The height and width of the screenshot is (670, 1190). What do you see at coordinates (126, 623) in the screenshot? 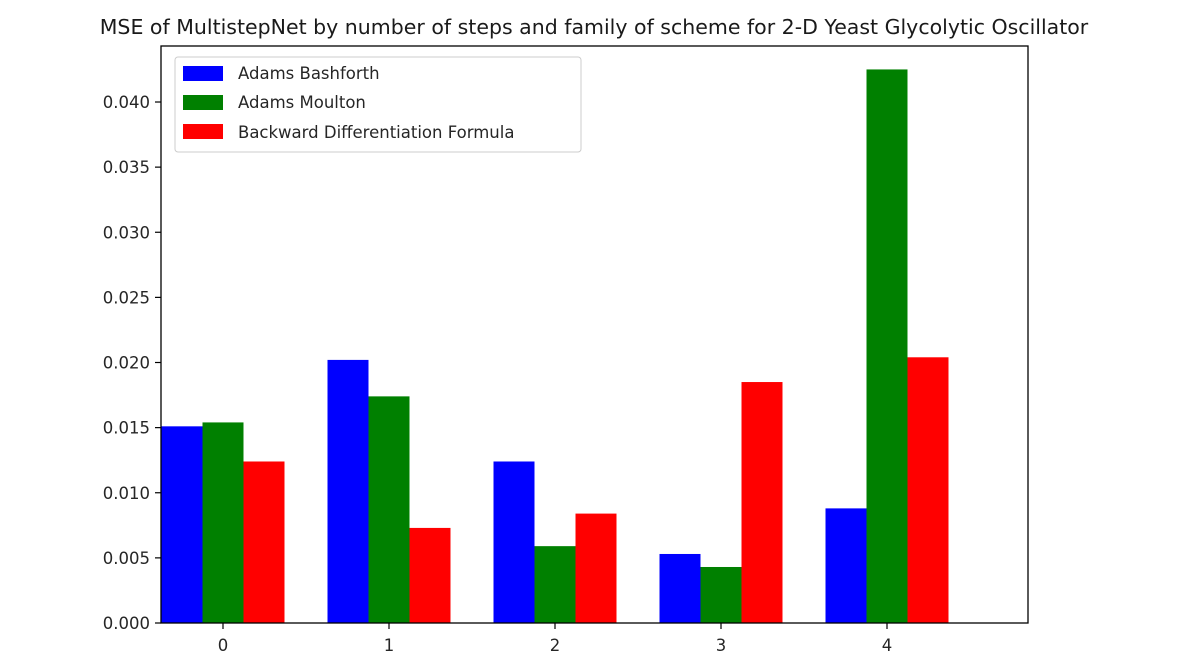
I see `y-tick-label: 0.000` at bounding box center [126, 623].